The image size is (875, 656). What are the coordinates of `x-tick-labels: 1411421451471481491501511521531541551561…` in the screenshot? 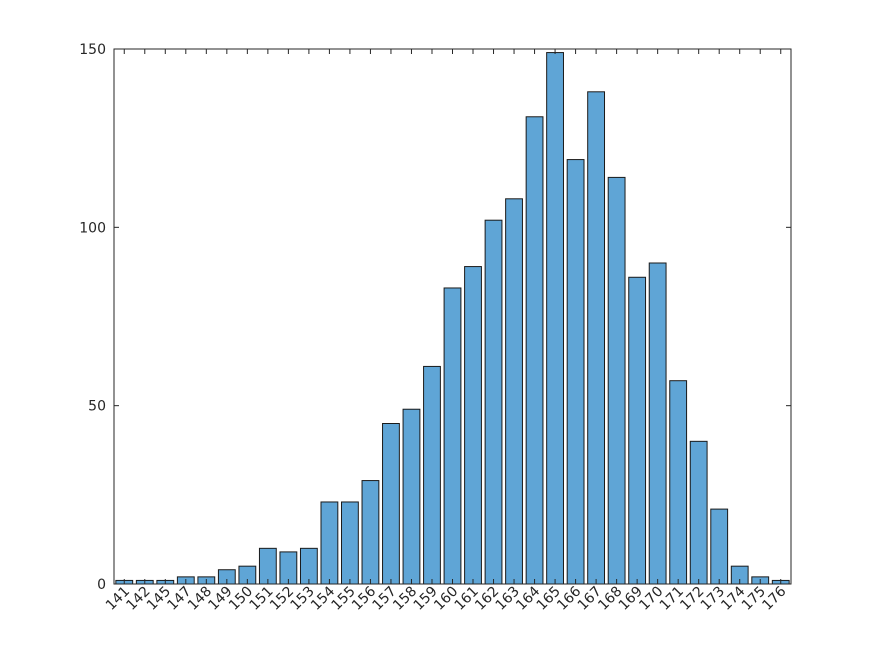 It's located at (446, 598).